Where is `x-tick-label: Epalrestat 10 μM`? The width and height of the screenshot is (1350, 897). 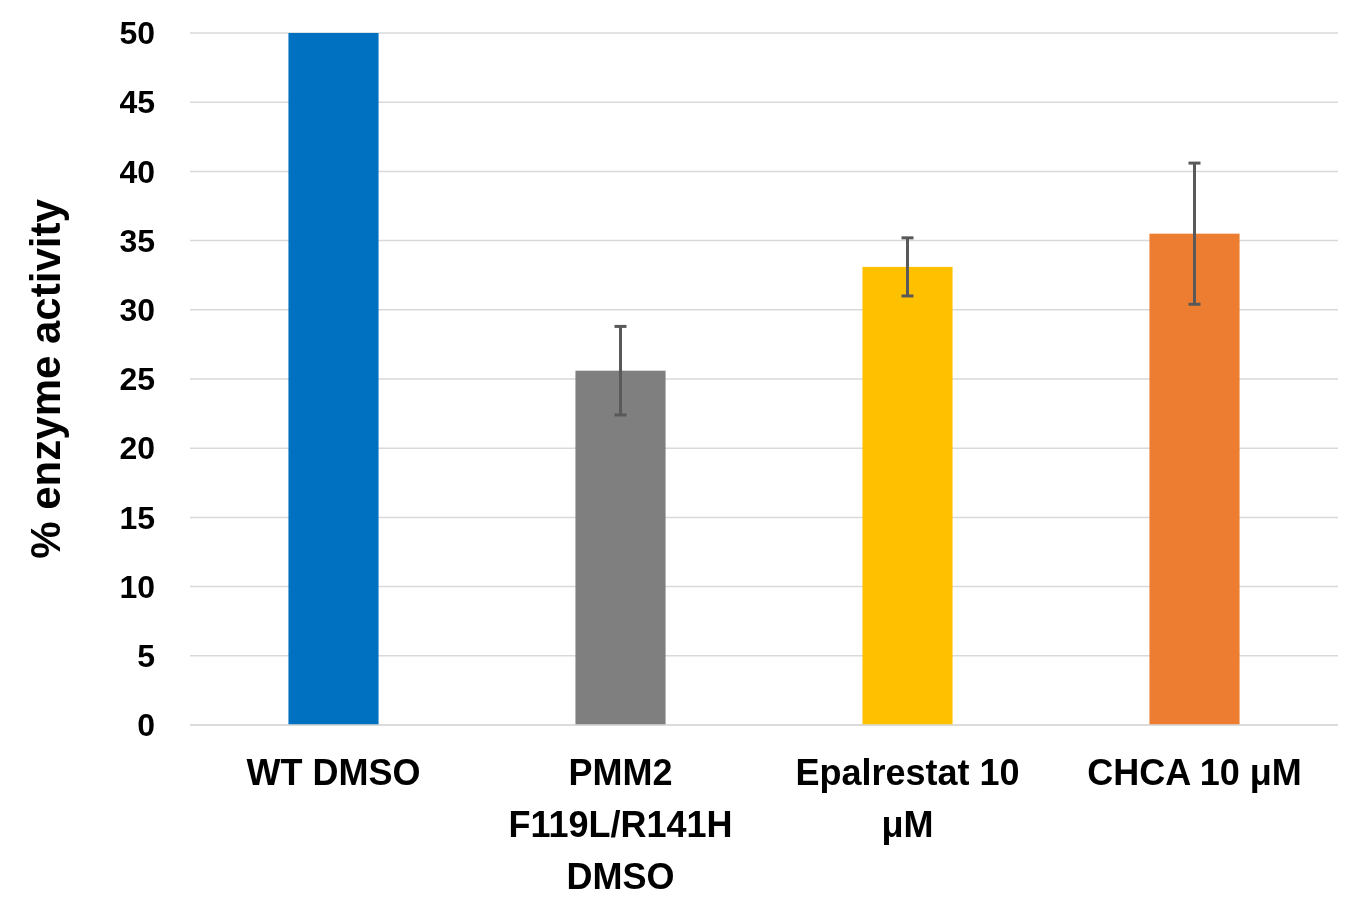
x-tick-label: Epalrestat 10 μM is located at coordinates (907, 798).